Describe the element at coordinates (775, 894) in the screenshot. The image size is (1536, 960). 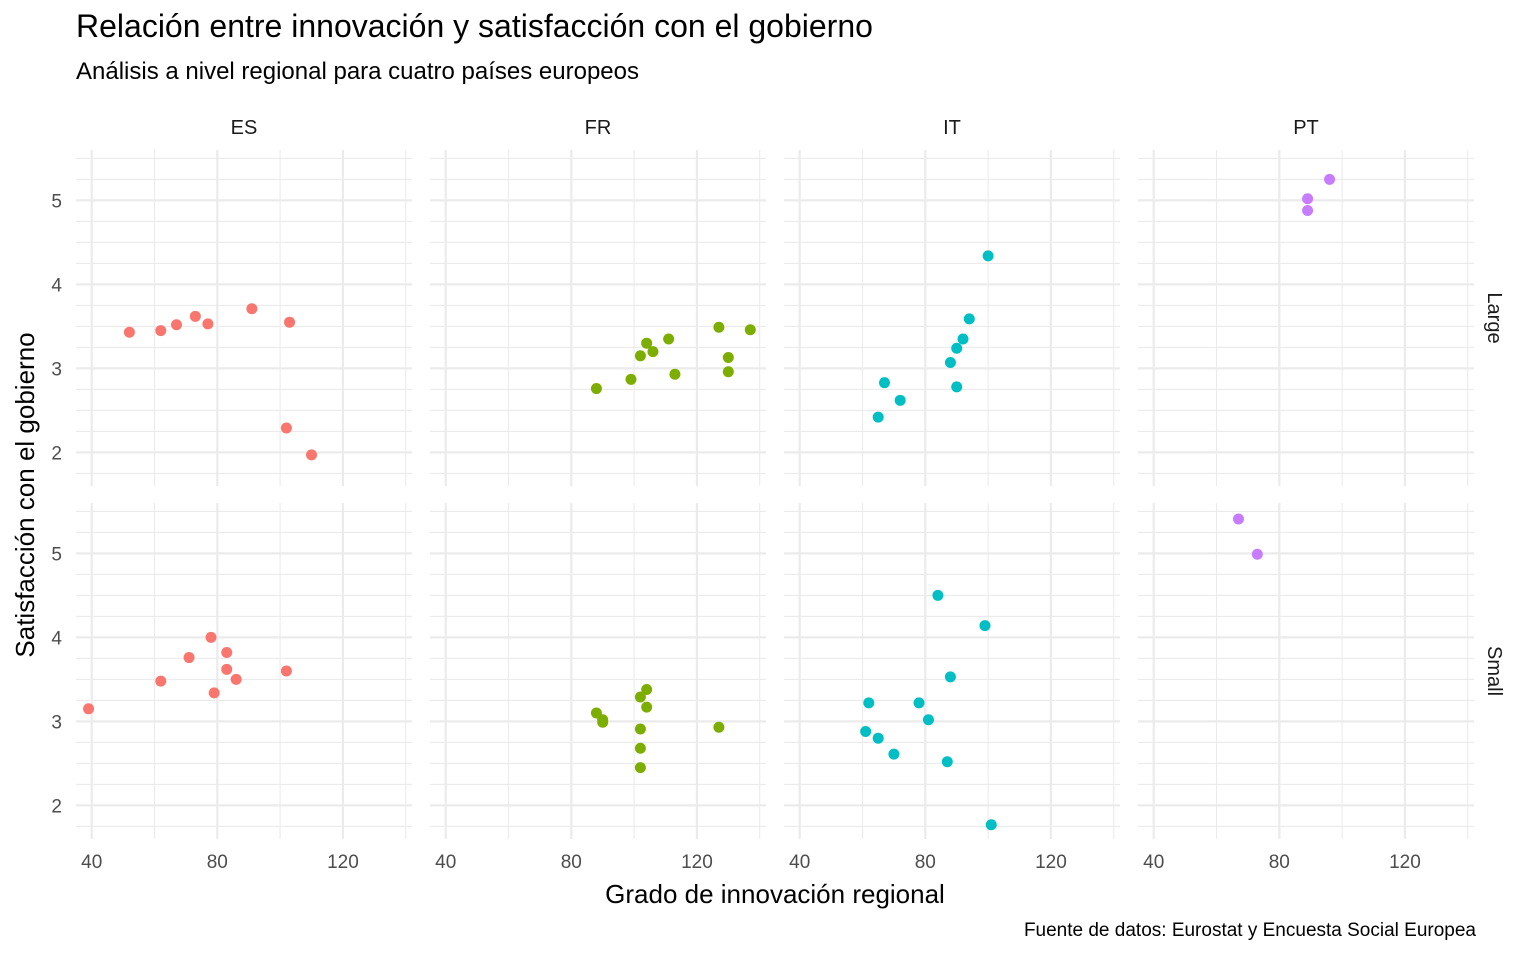
I see `x-axis-title: Grado de innovación regional` at that location.